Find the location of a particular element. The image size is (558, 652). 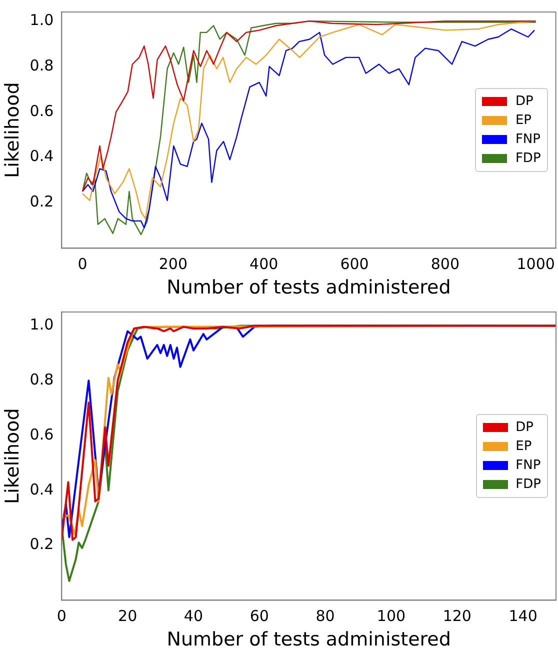

x-tick-label: 20 is located at coordinates (128, 616).